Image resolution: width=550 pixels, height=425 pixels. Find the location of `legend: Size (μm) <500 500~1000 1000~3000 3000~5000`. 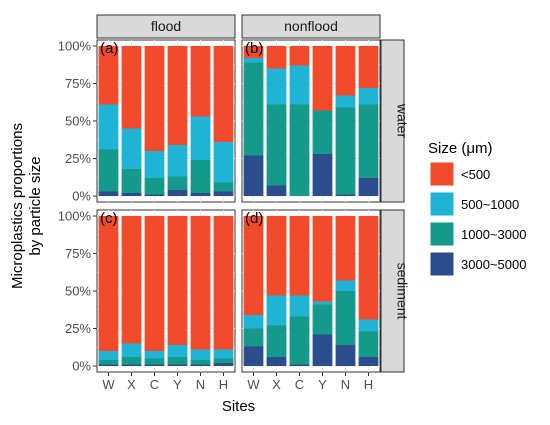

legend: Size (μm) <500 500~1000 1000~3000 3000~5000 is located at coordinates (477, 208).